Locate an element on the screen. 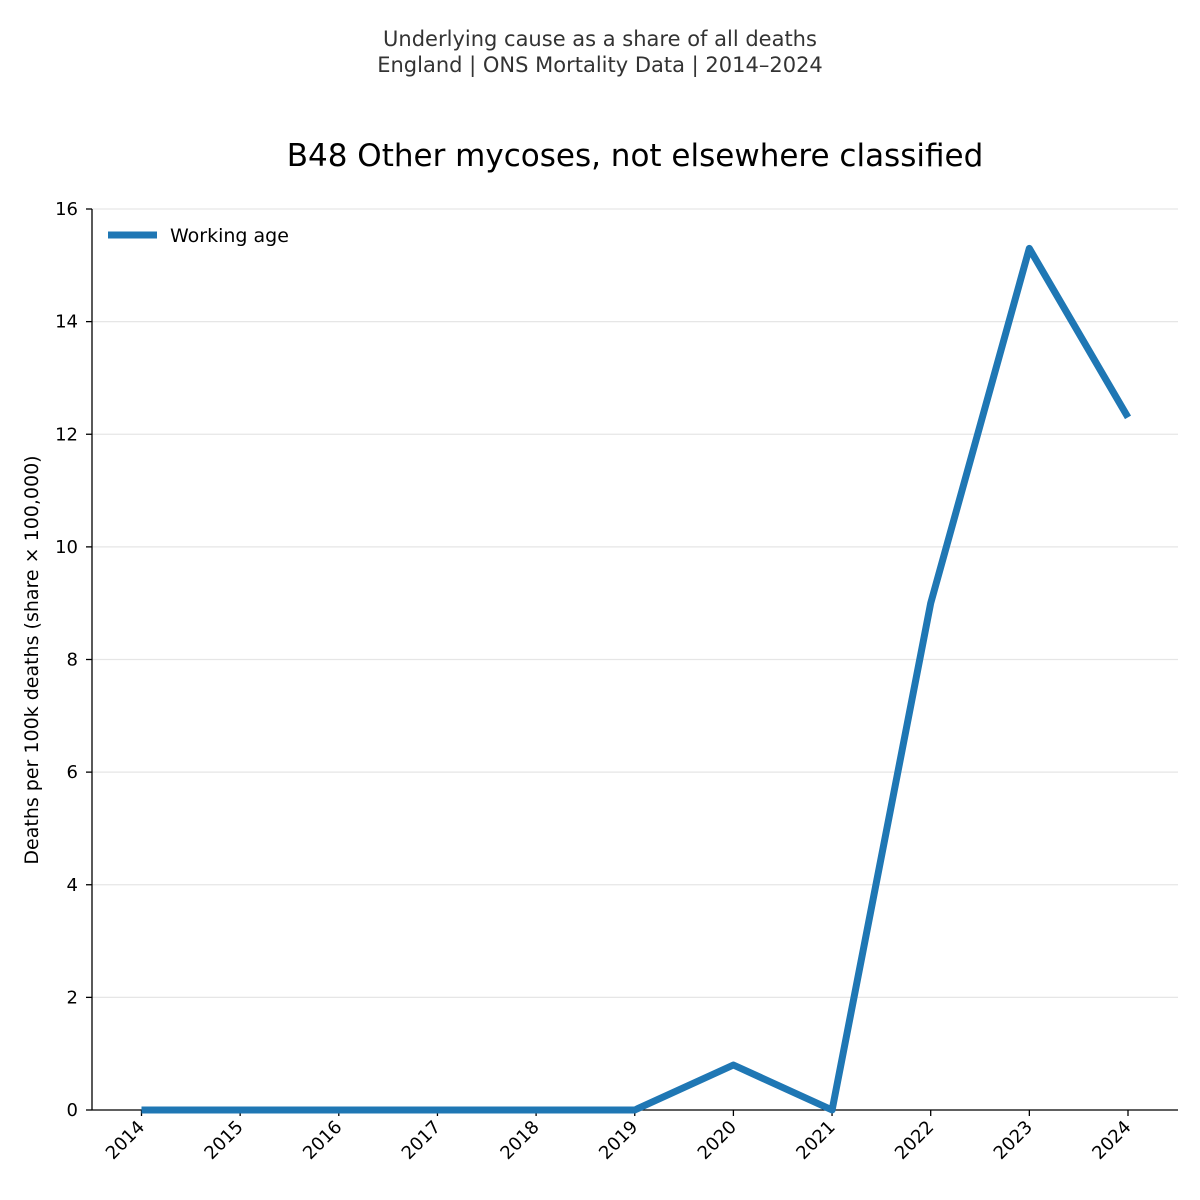 The image size is (1200, 1200). header-line-2: England | ONS Mortality Data | 2014–2024 is located at coordinates (600, 65).